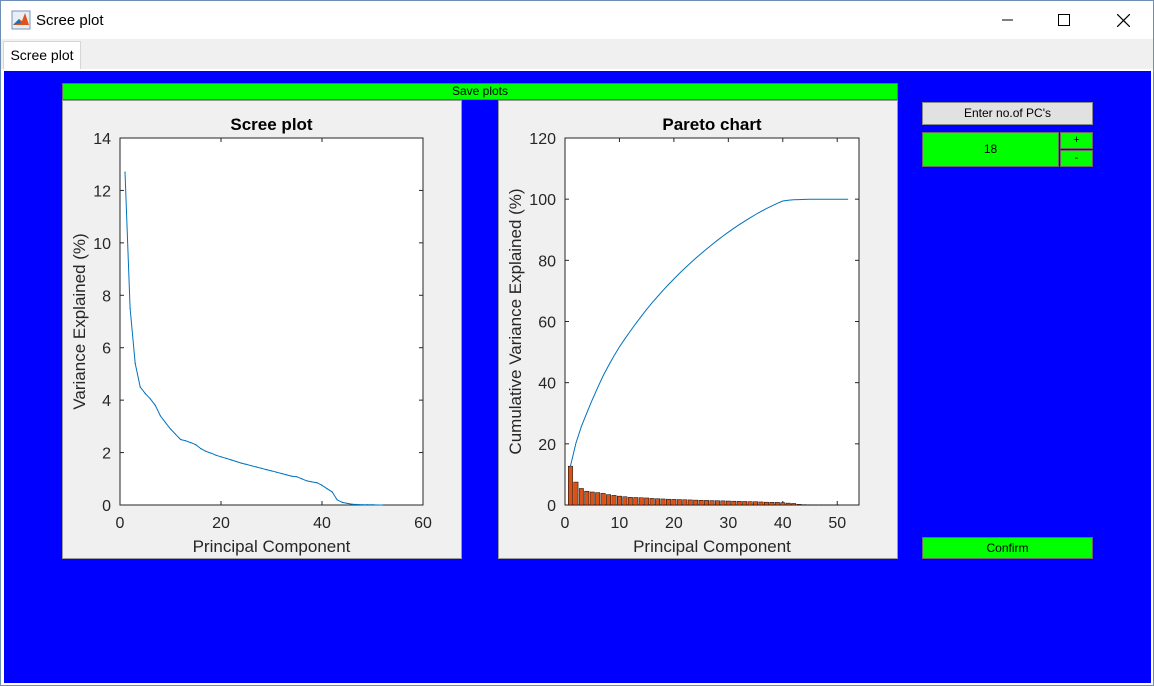 The width and height of the screenshot is (1154, 686). What do you see at coordinates (102, 191) in the screenshot?
I see `y-tick-label: 12` at bounding box center [102, 191].